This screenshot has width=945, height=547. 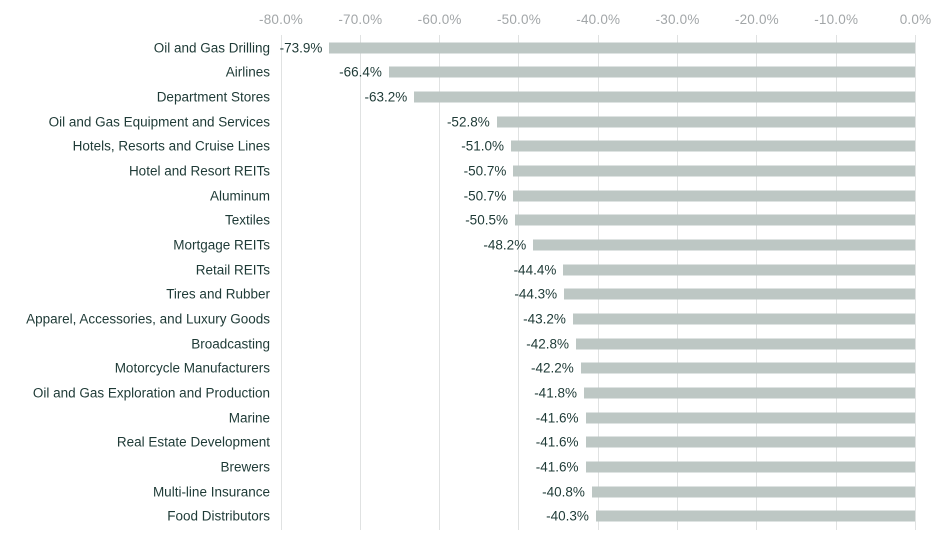 What do you see at coordinates (230, 344) in the screenshot?
I see `category-label: Broadcasting` at bounding box center [230, 344].